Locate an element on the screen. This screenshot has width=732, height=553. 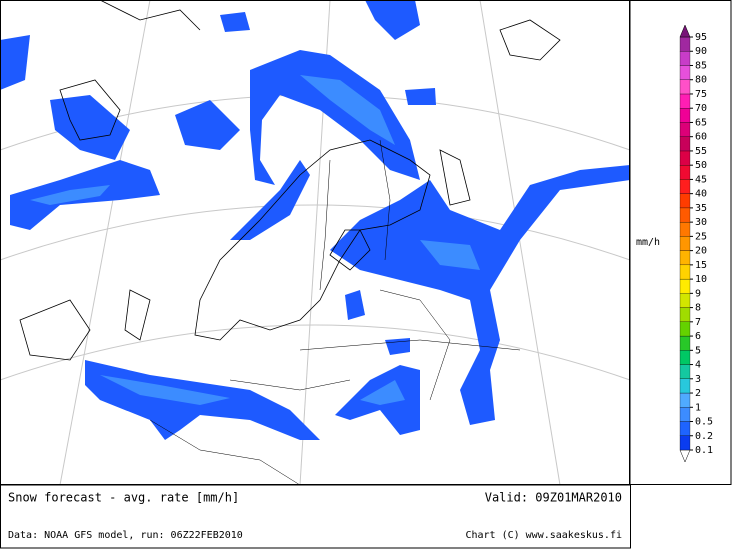
level-label: 45 is located at coordinates (701, 179).